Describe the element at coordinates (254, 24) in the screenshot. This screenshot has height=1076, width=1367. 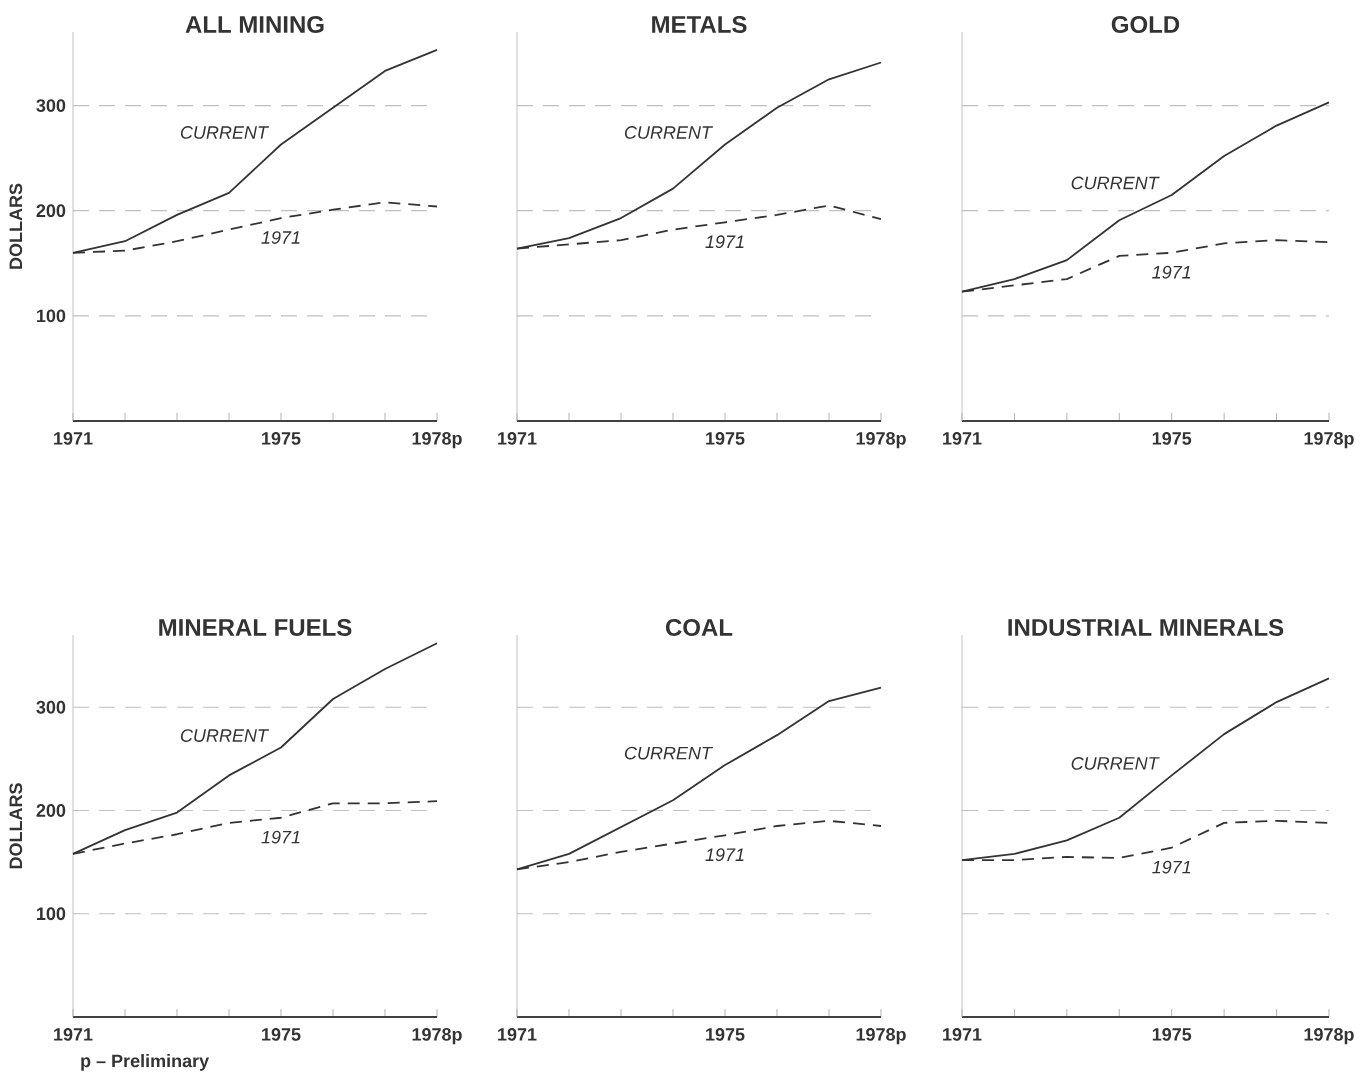
I see `chart-title: ALL MINING` at that location.